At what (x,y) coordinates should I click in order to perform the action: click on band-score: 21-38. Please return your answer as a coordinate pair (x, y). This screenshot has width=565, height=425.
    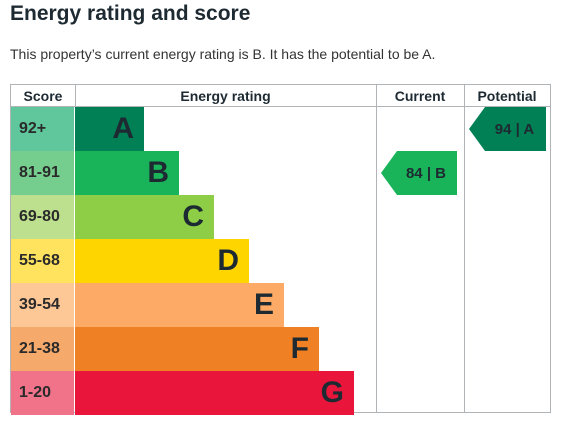
    Looking at the image, I should click on (42, 349).